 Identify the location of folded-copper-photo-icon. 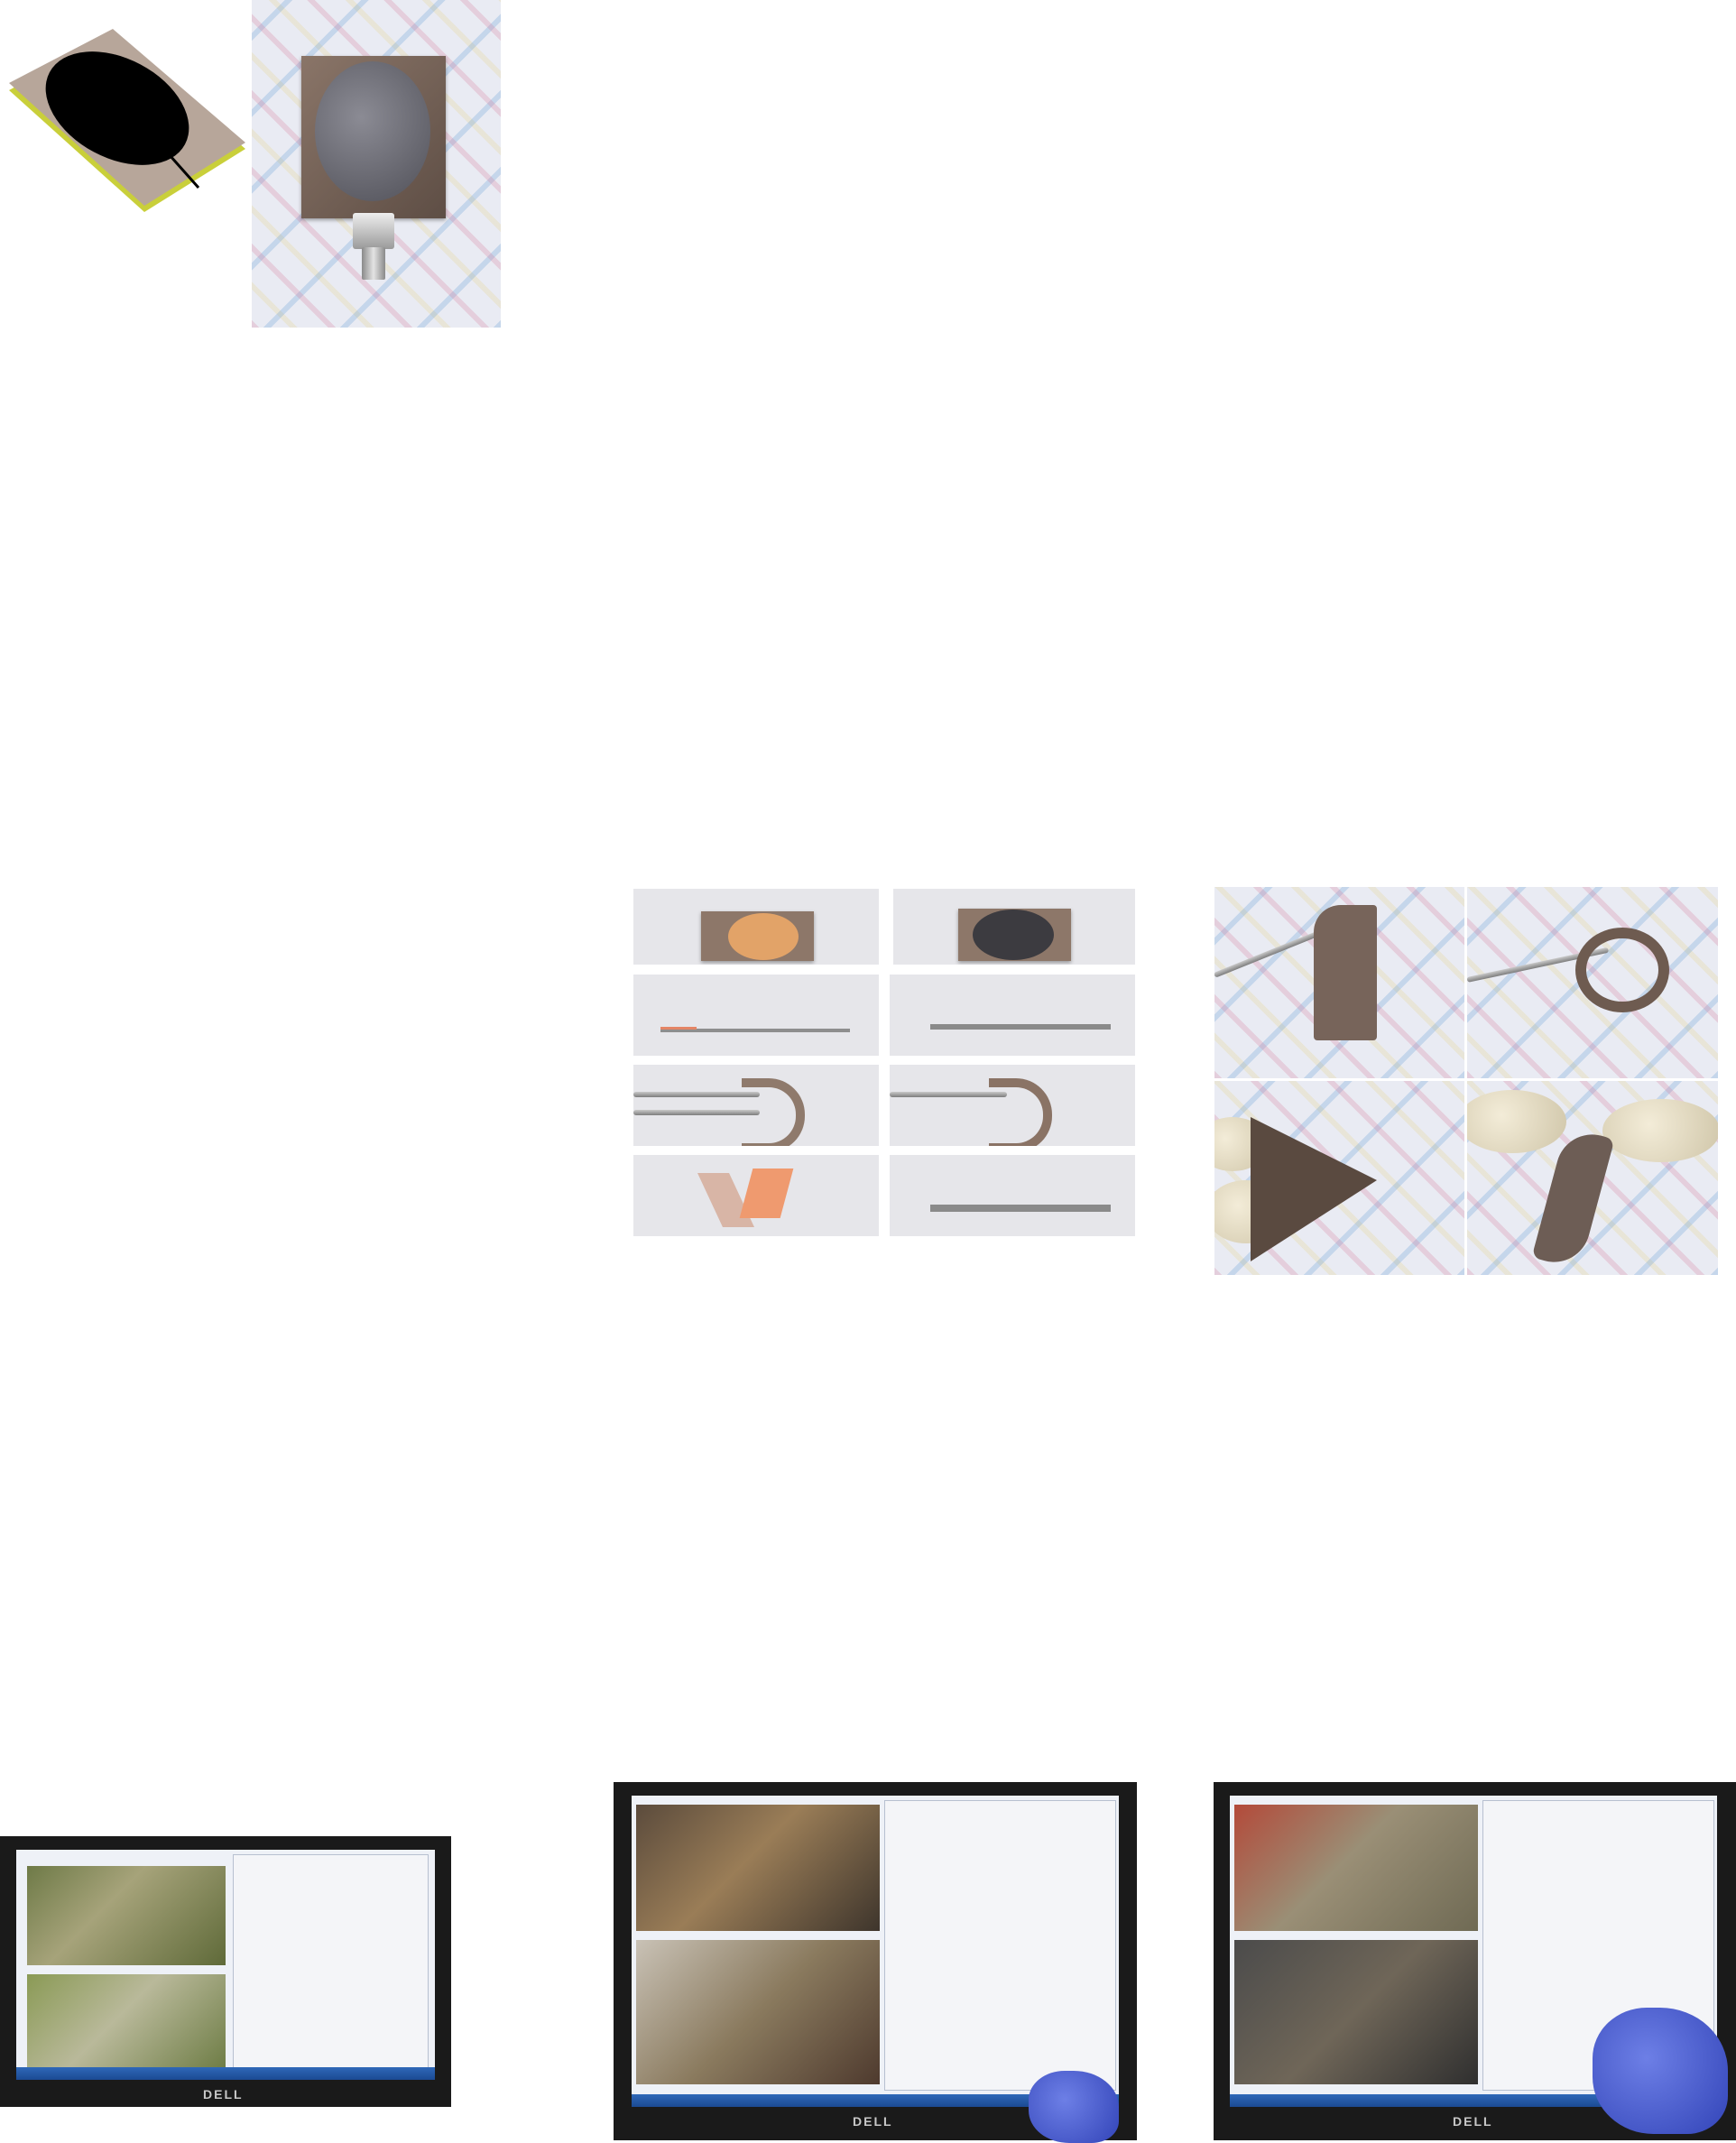
(756, 1195).